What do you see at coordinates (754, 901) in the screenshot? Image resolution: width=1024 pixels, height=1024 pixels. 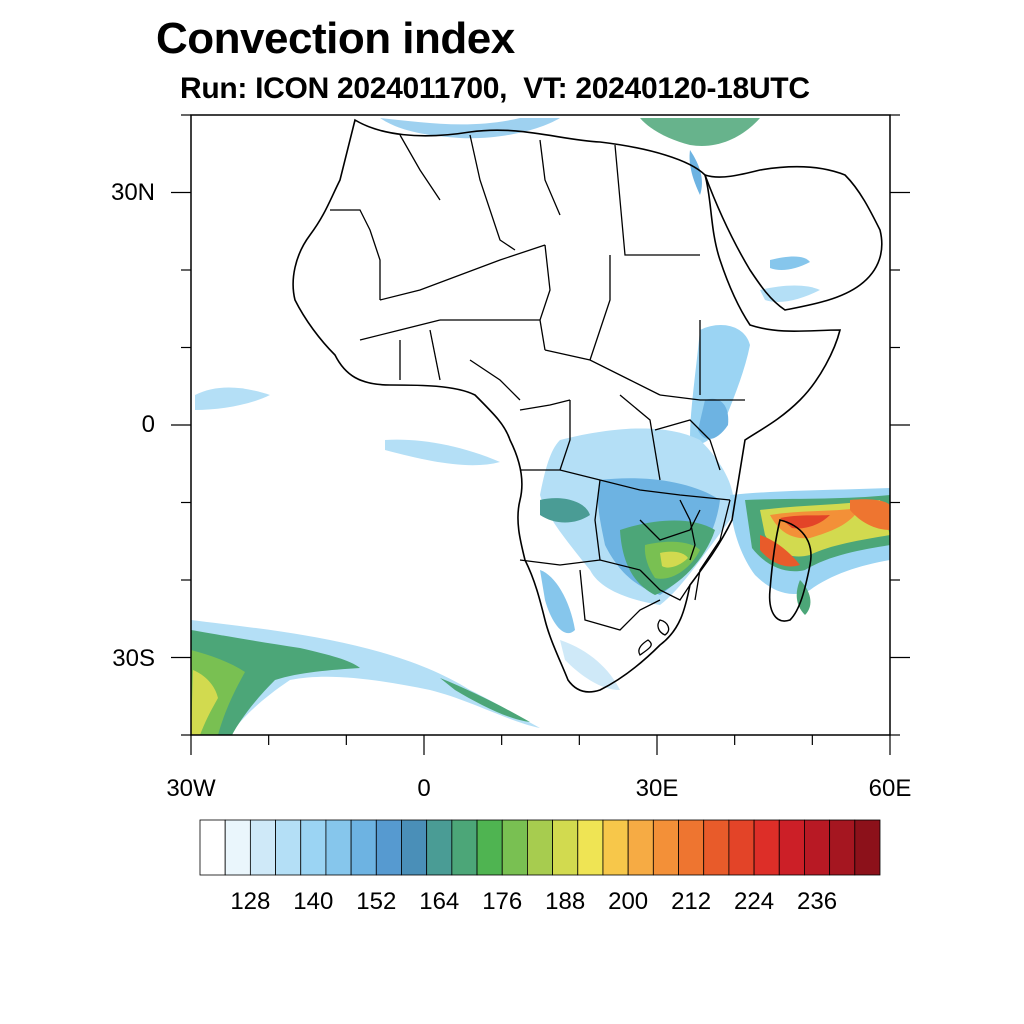 I see `colorbar-label: 224` at bounding box center [754, 901].